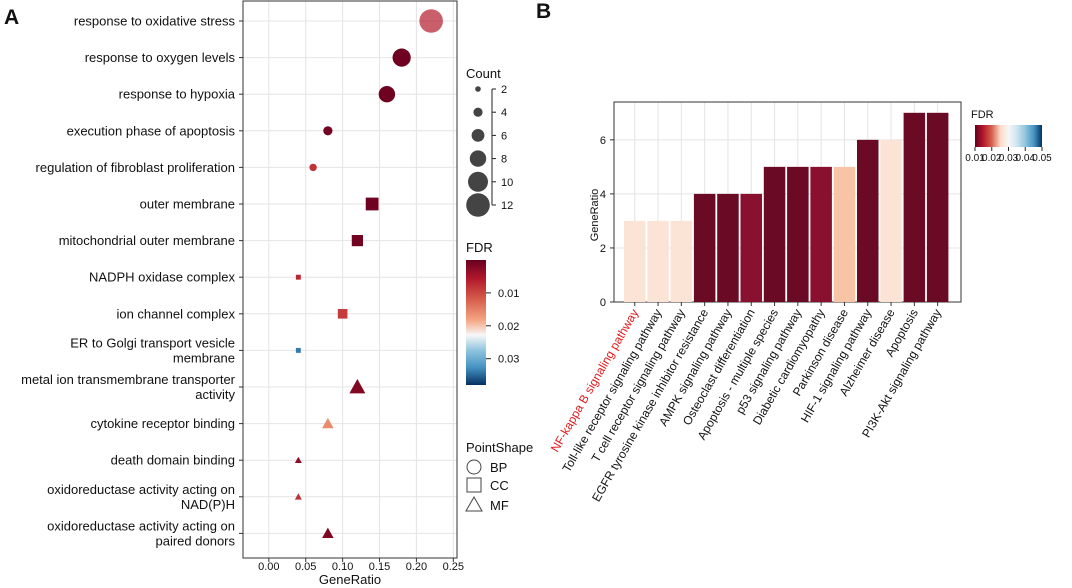 The height and width of the screenshot is (588, 1072). I want to click on term-label: death domain binding, so click(173, 460).